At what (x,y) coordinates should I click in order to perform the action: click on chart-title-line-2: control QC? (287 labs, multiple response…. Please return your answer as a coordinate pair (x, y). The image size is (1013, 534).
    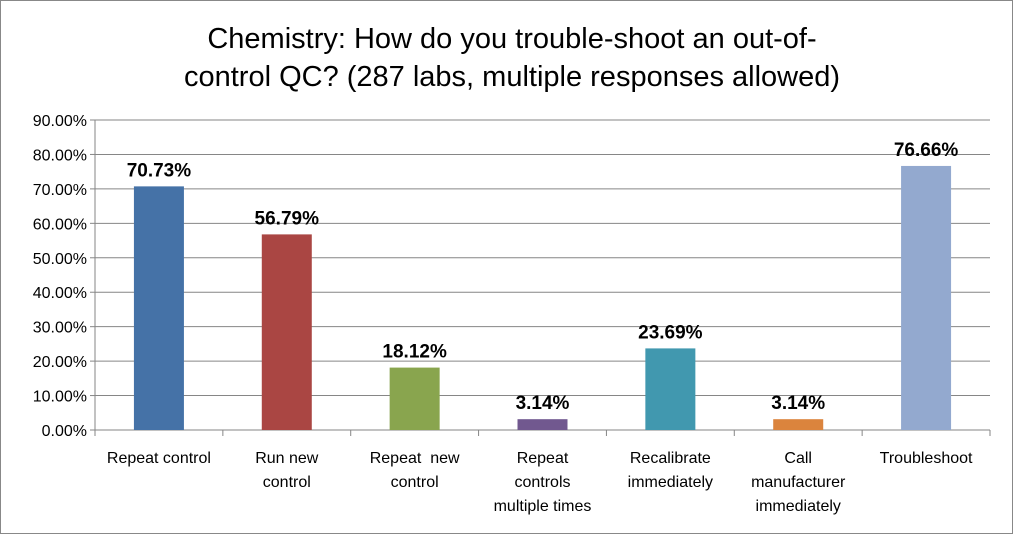
    Looking at the image, I should click on (512, 77).